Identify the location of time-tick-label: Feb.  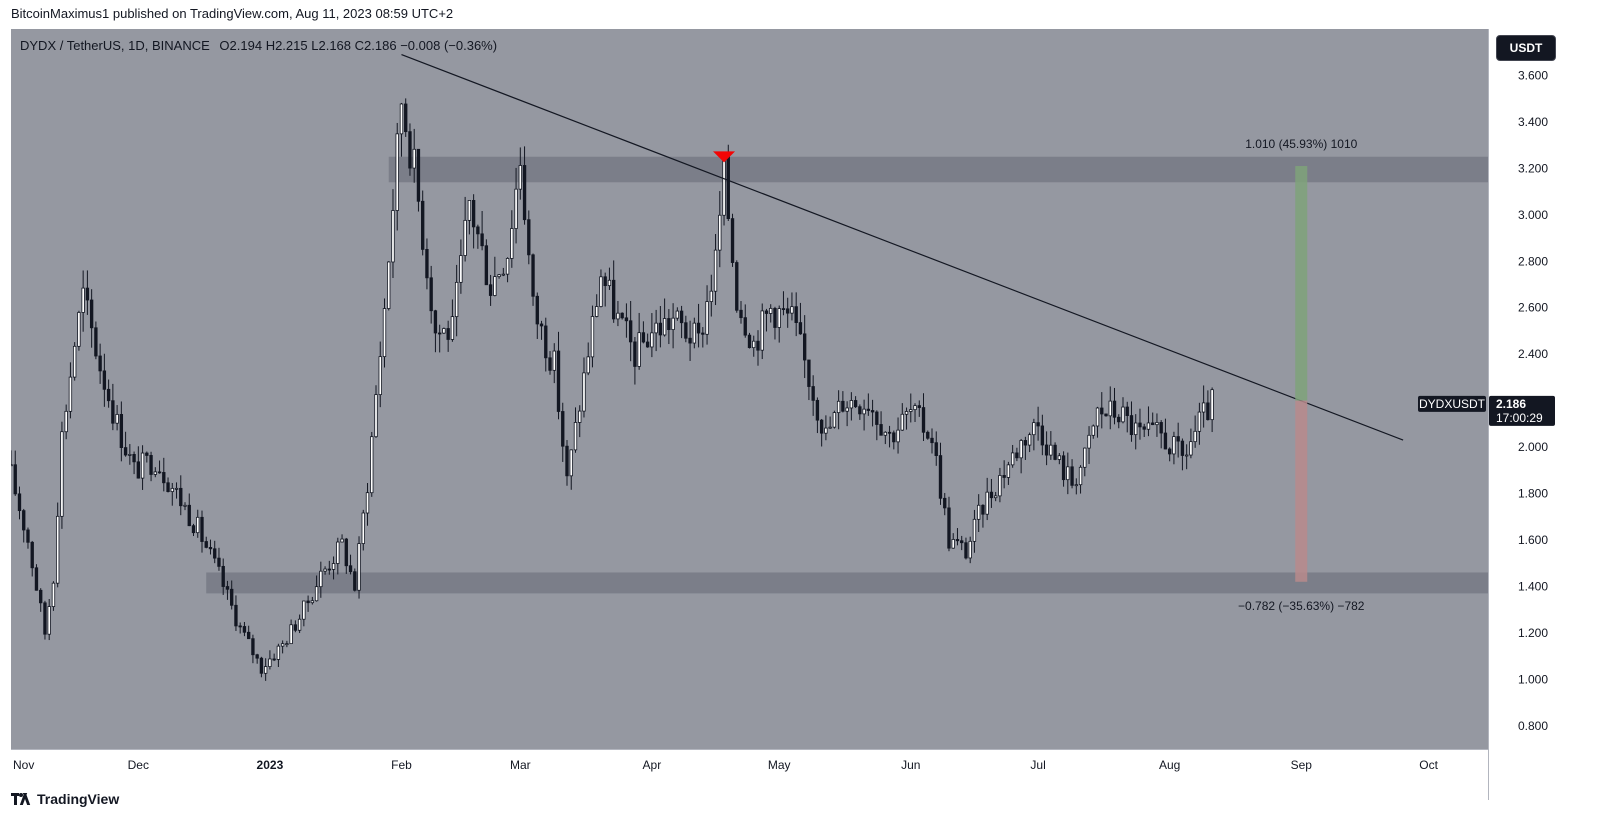
(401, 765).